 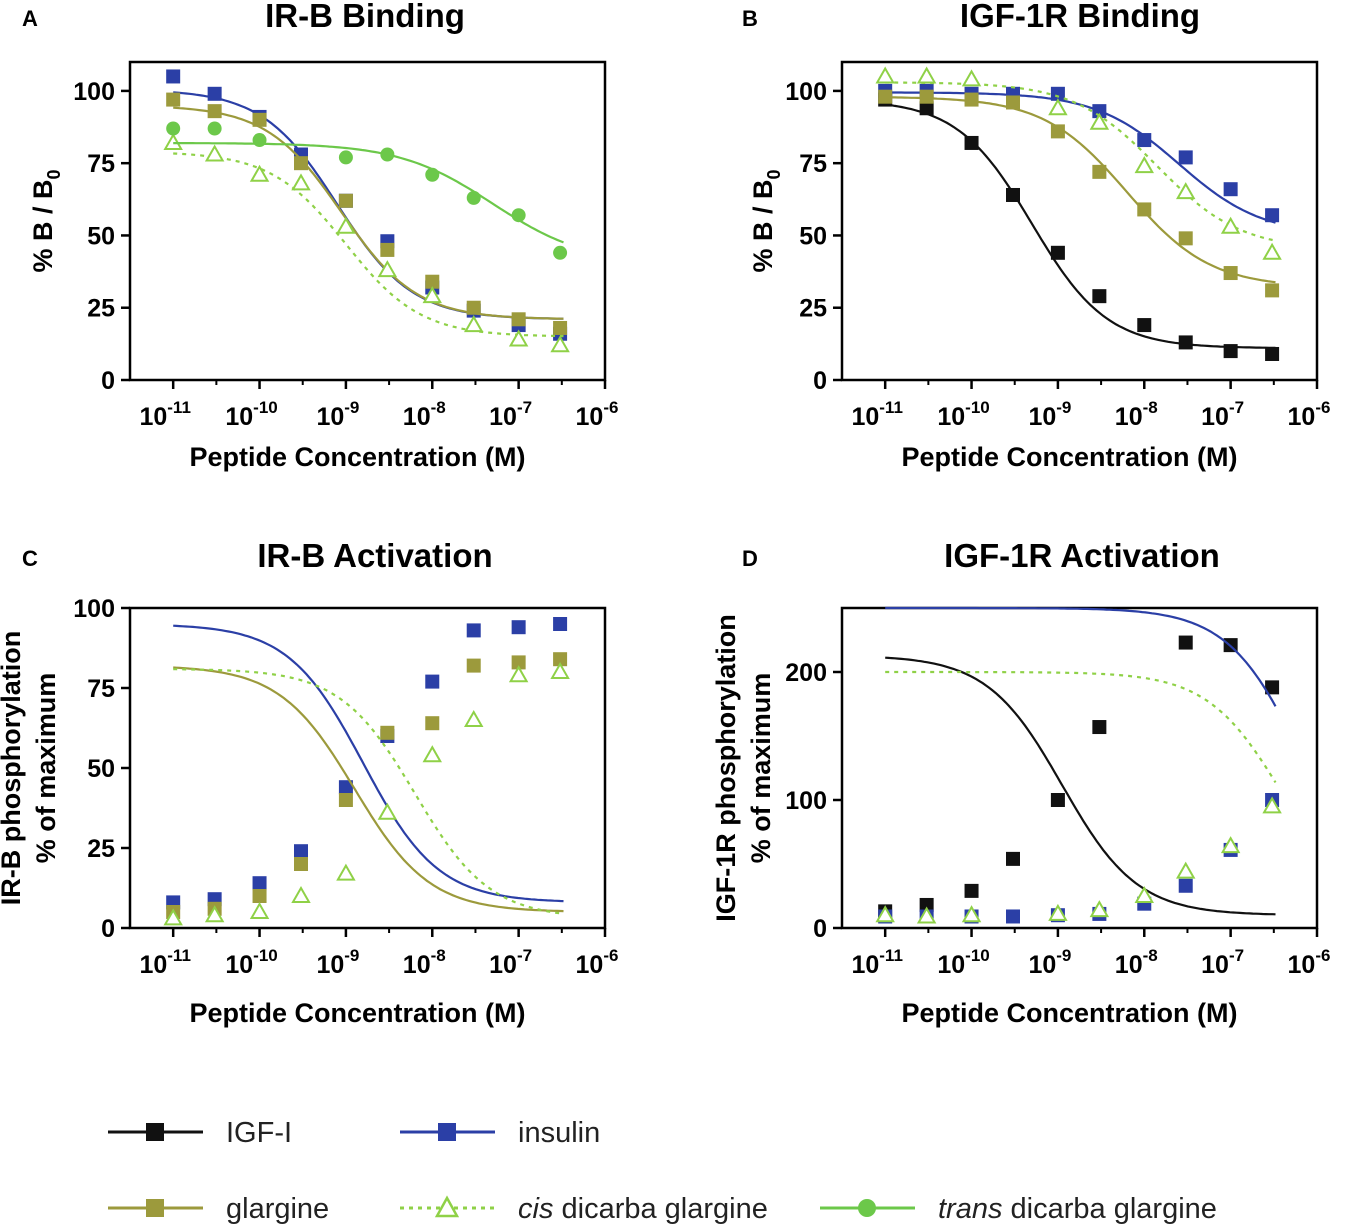 I want to click on legend-entry: insulin, so click(x=500, y=1133).